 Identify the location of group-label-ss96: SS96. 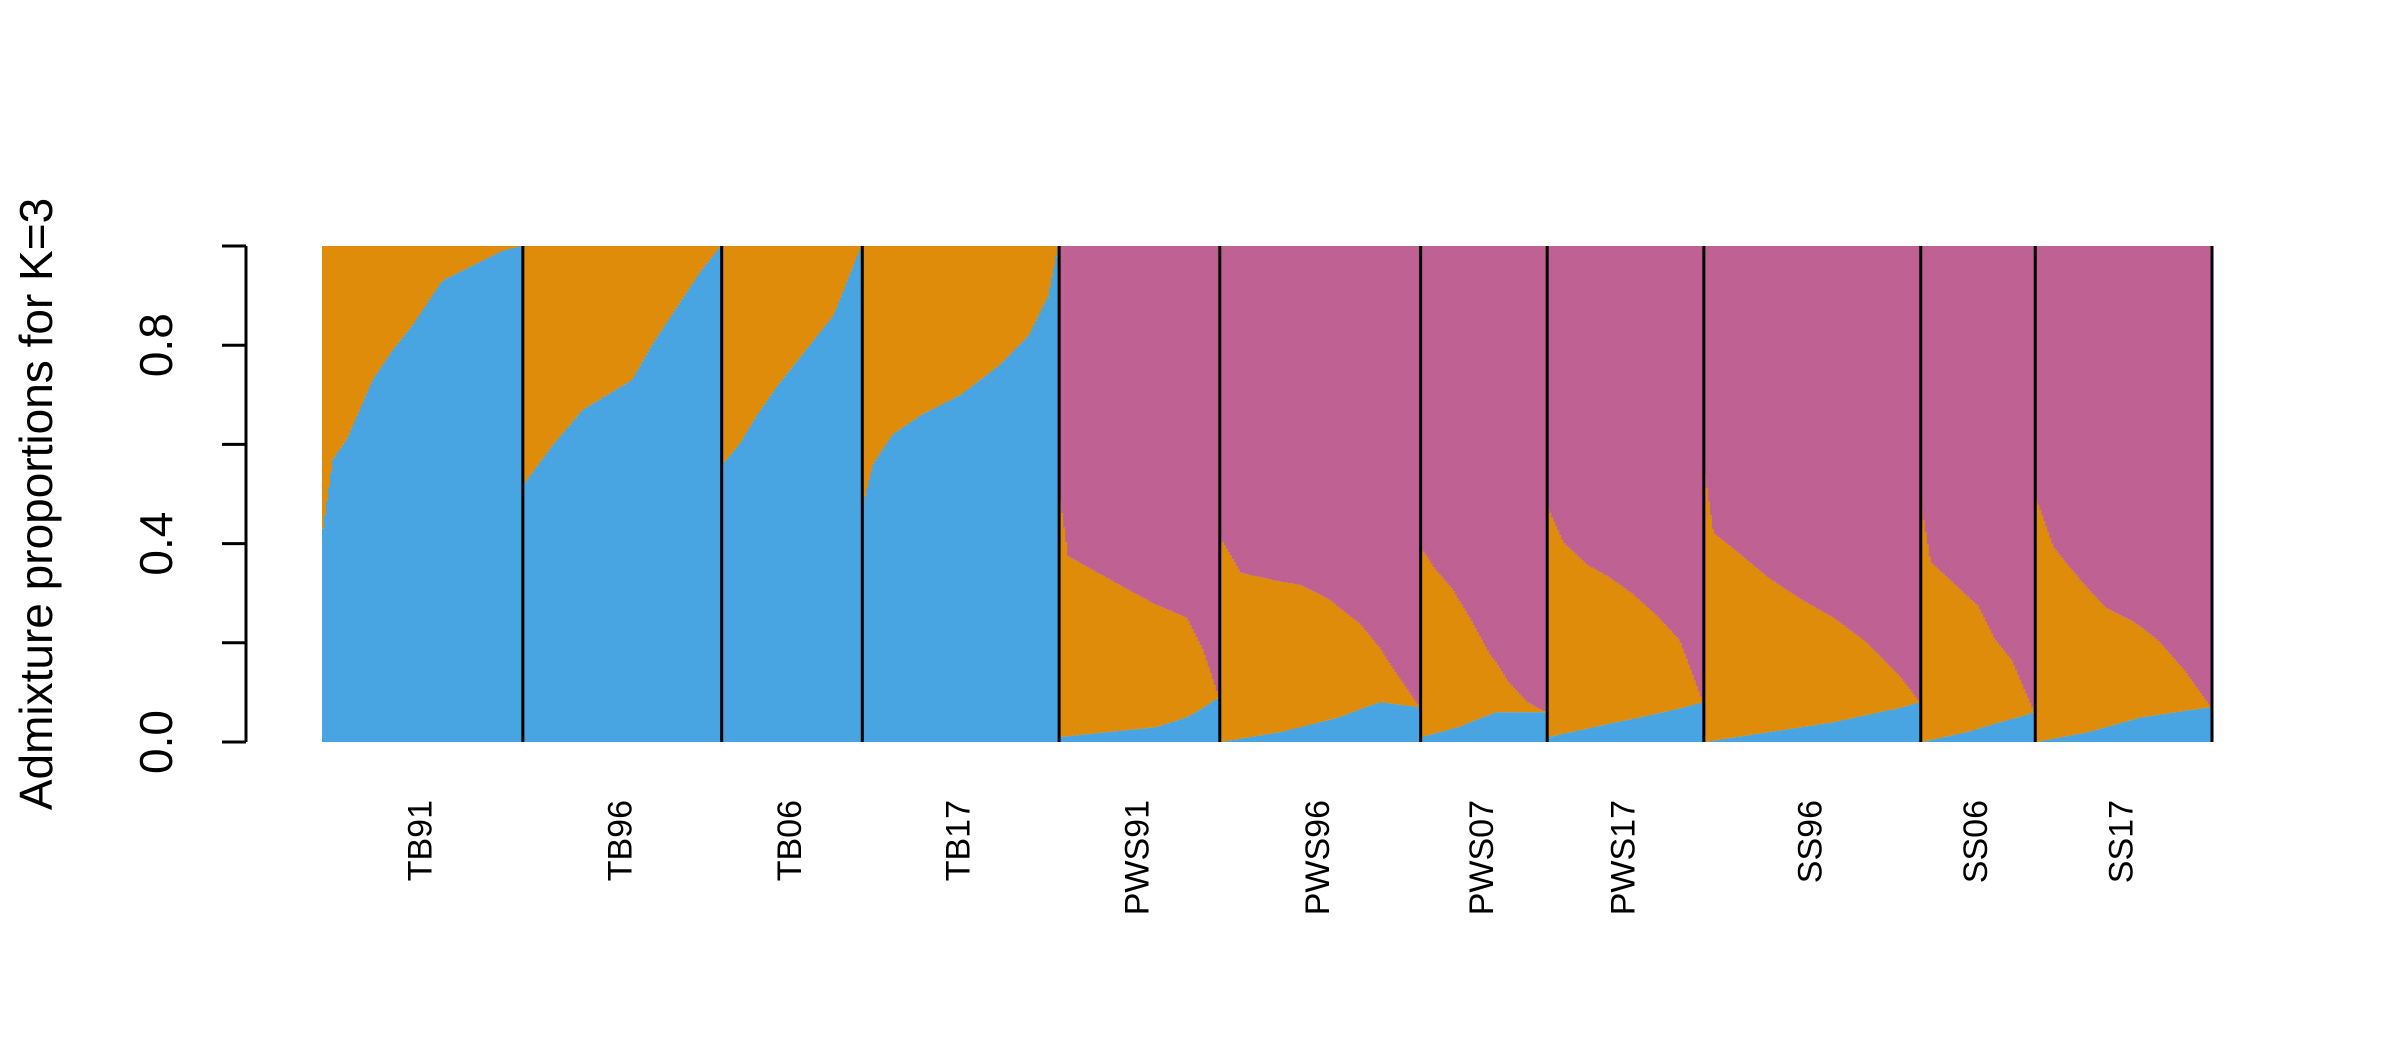
(1810, 841).